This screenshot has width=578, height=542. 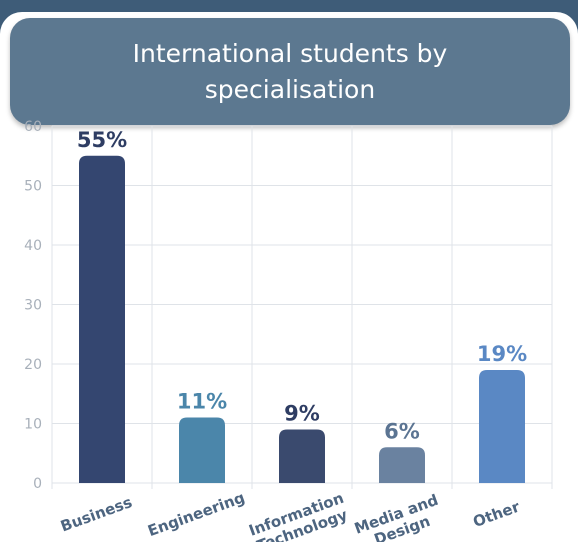 I want to click on x-tick-label: Engineering, so click(x=196, y=514).